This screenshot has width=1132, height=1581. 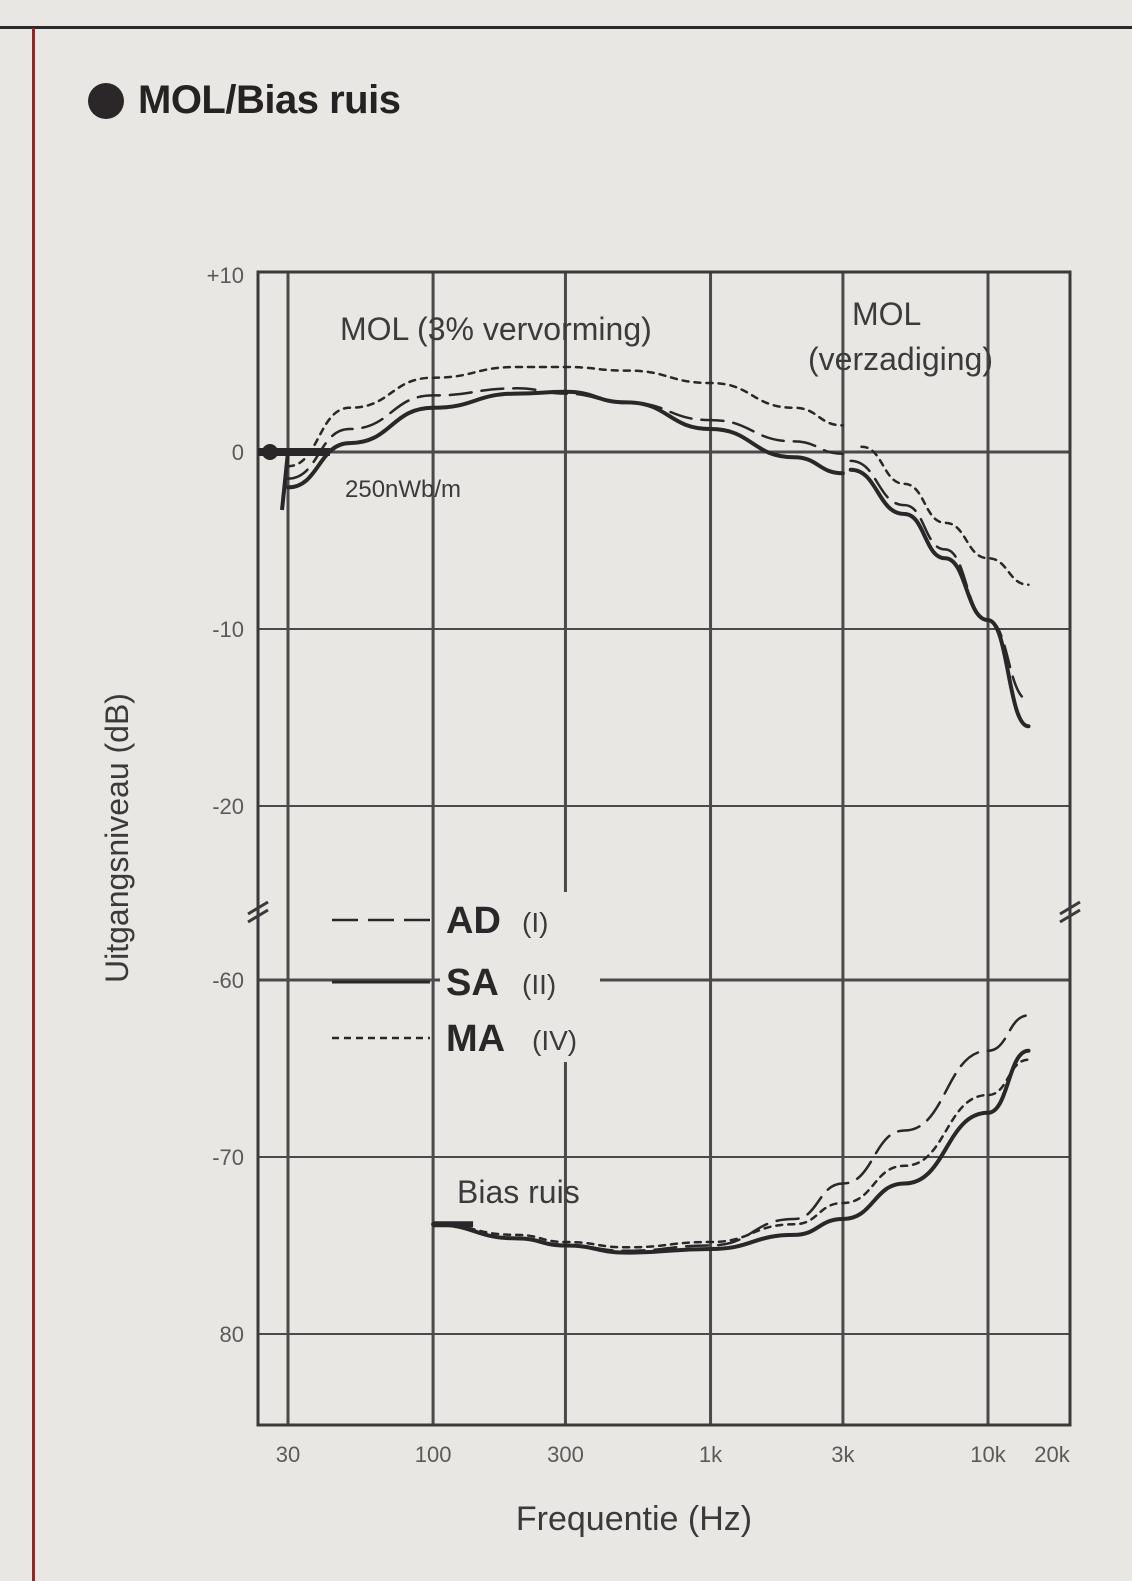 What do you see at coordinates (711, 1454) in the screenshot?
I see `x-tick-label: 1k` at bounding box center [711, 1454].